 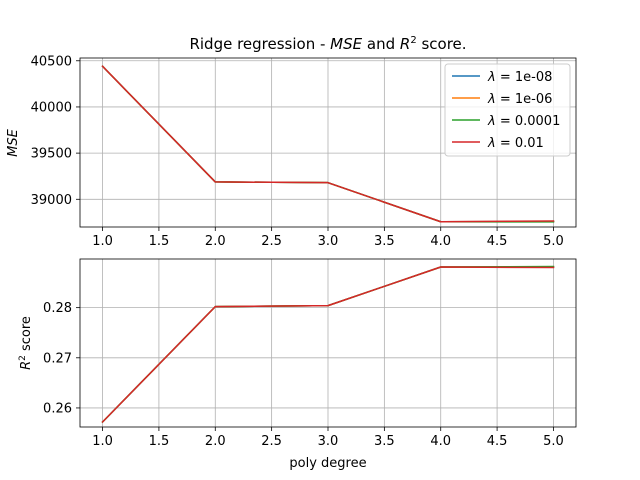 I want to click on r2-x-tick-label: 1.5, so click(x=159, y=441).